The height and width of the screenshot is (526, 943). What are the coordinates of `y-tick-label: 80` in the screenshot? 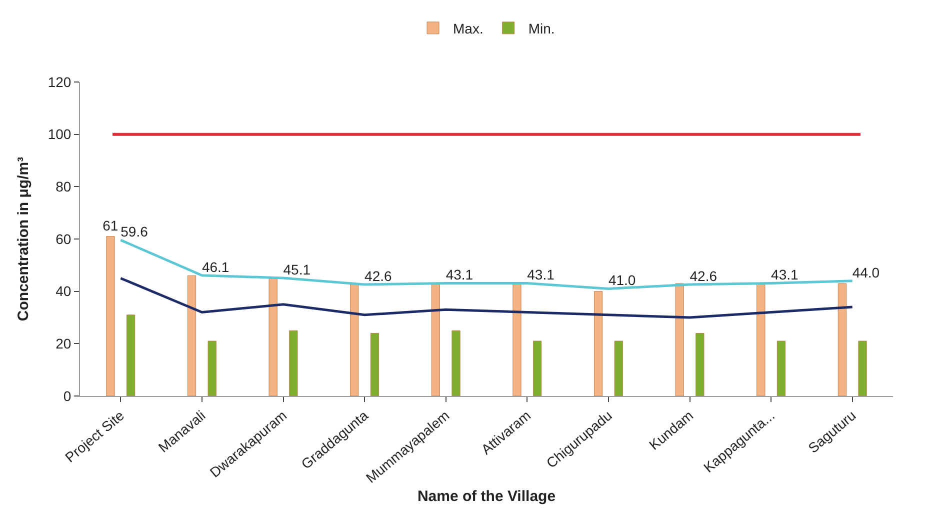 It's located at (64, 186).